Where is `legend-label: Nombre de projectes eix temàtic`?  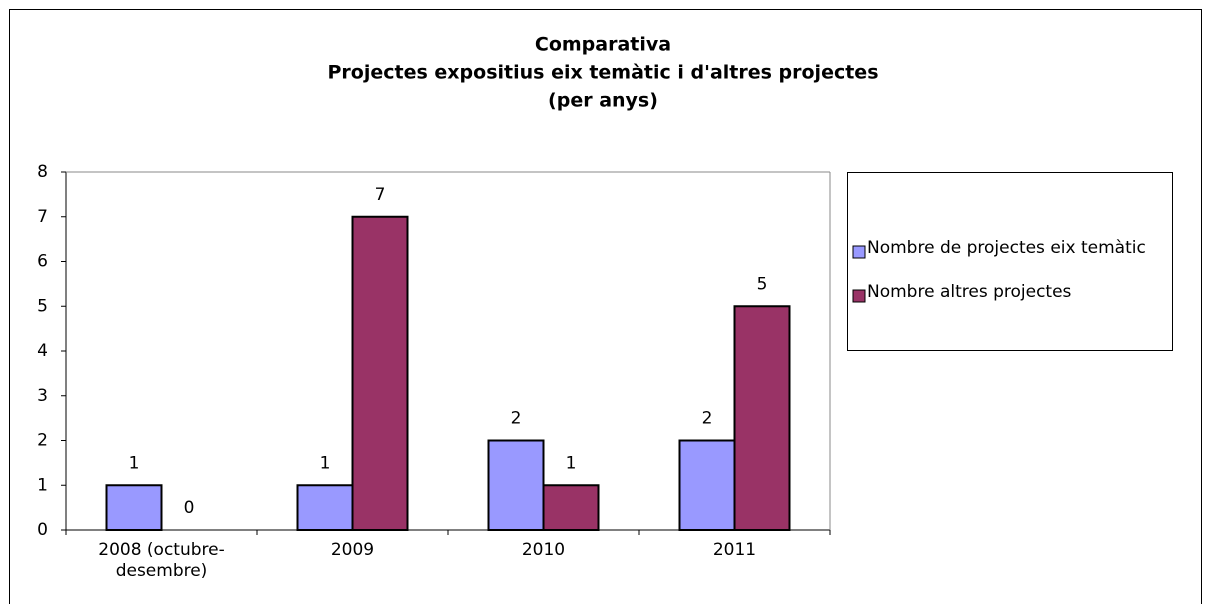 legend-label: Nombre de projectes eix temàtic is located at coordinates (1006, 248).